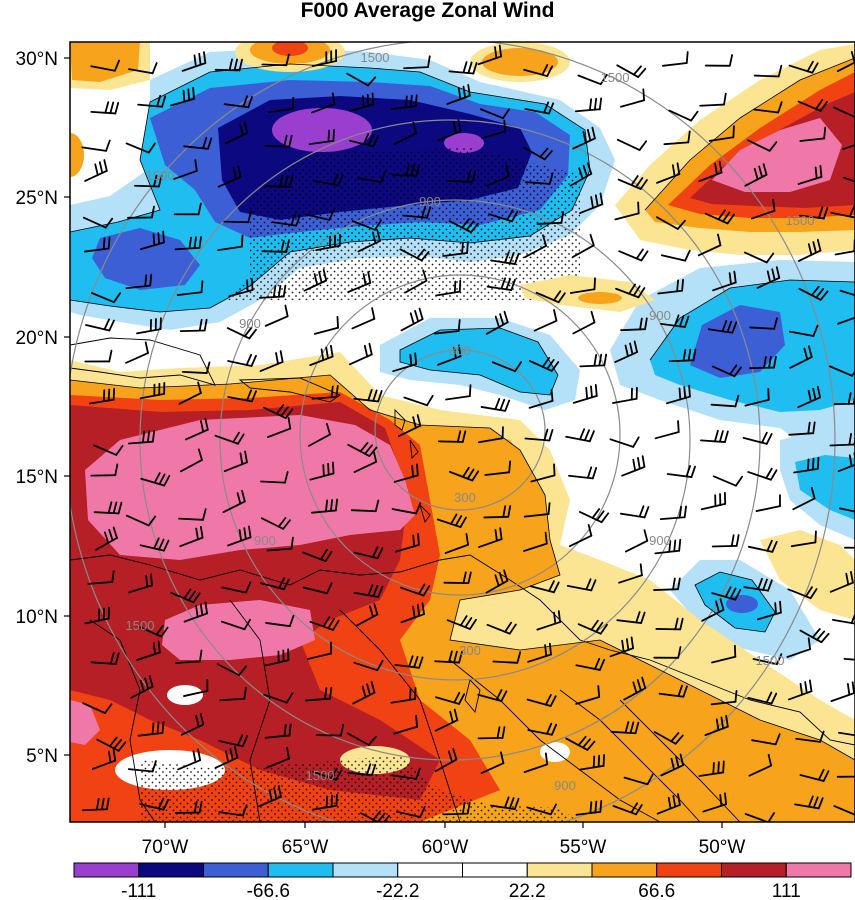 The image size is (855, 900). I want to click on colorbar-label: -66.6, so click(268, 890).